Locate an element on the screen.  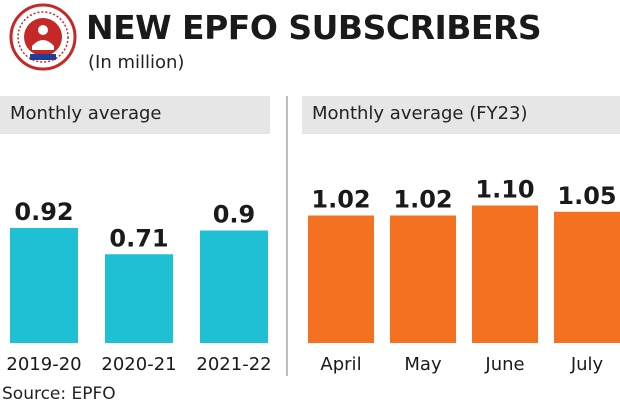
left-category-label: 2020-21 is located at coordinates (138, 364).